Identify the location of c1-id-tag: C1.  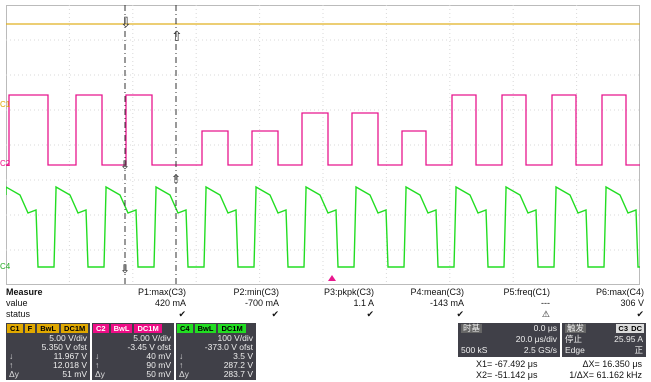
(15, 328).